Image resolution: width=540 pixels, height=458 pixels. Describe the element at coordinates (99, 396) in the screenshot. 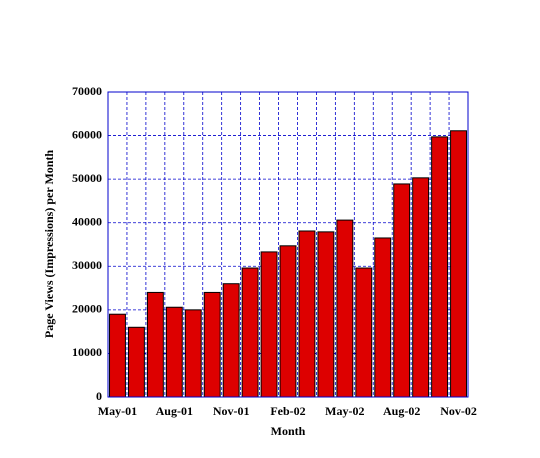

I see `y-tick-label: 0` at that location.